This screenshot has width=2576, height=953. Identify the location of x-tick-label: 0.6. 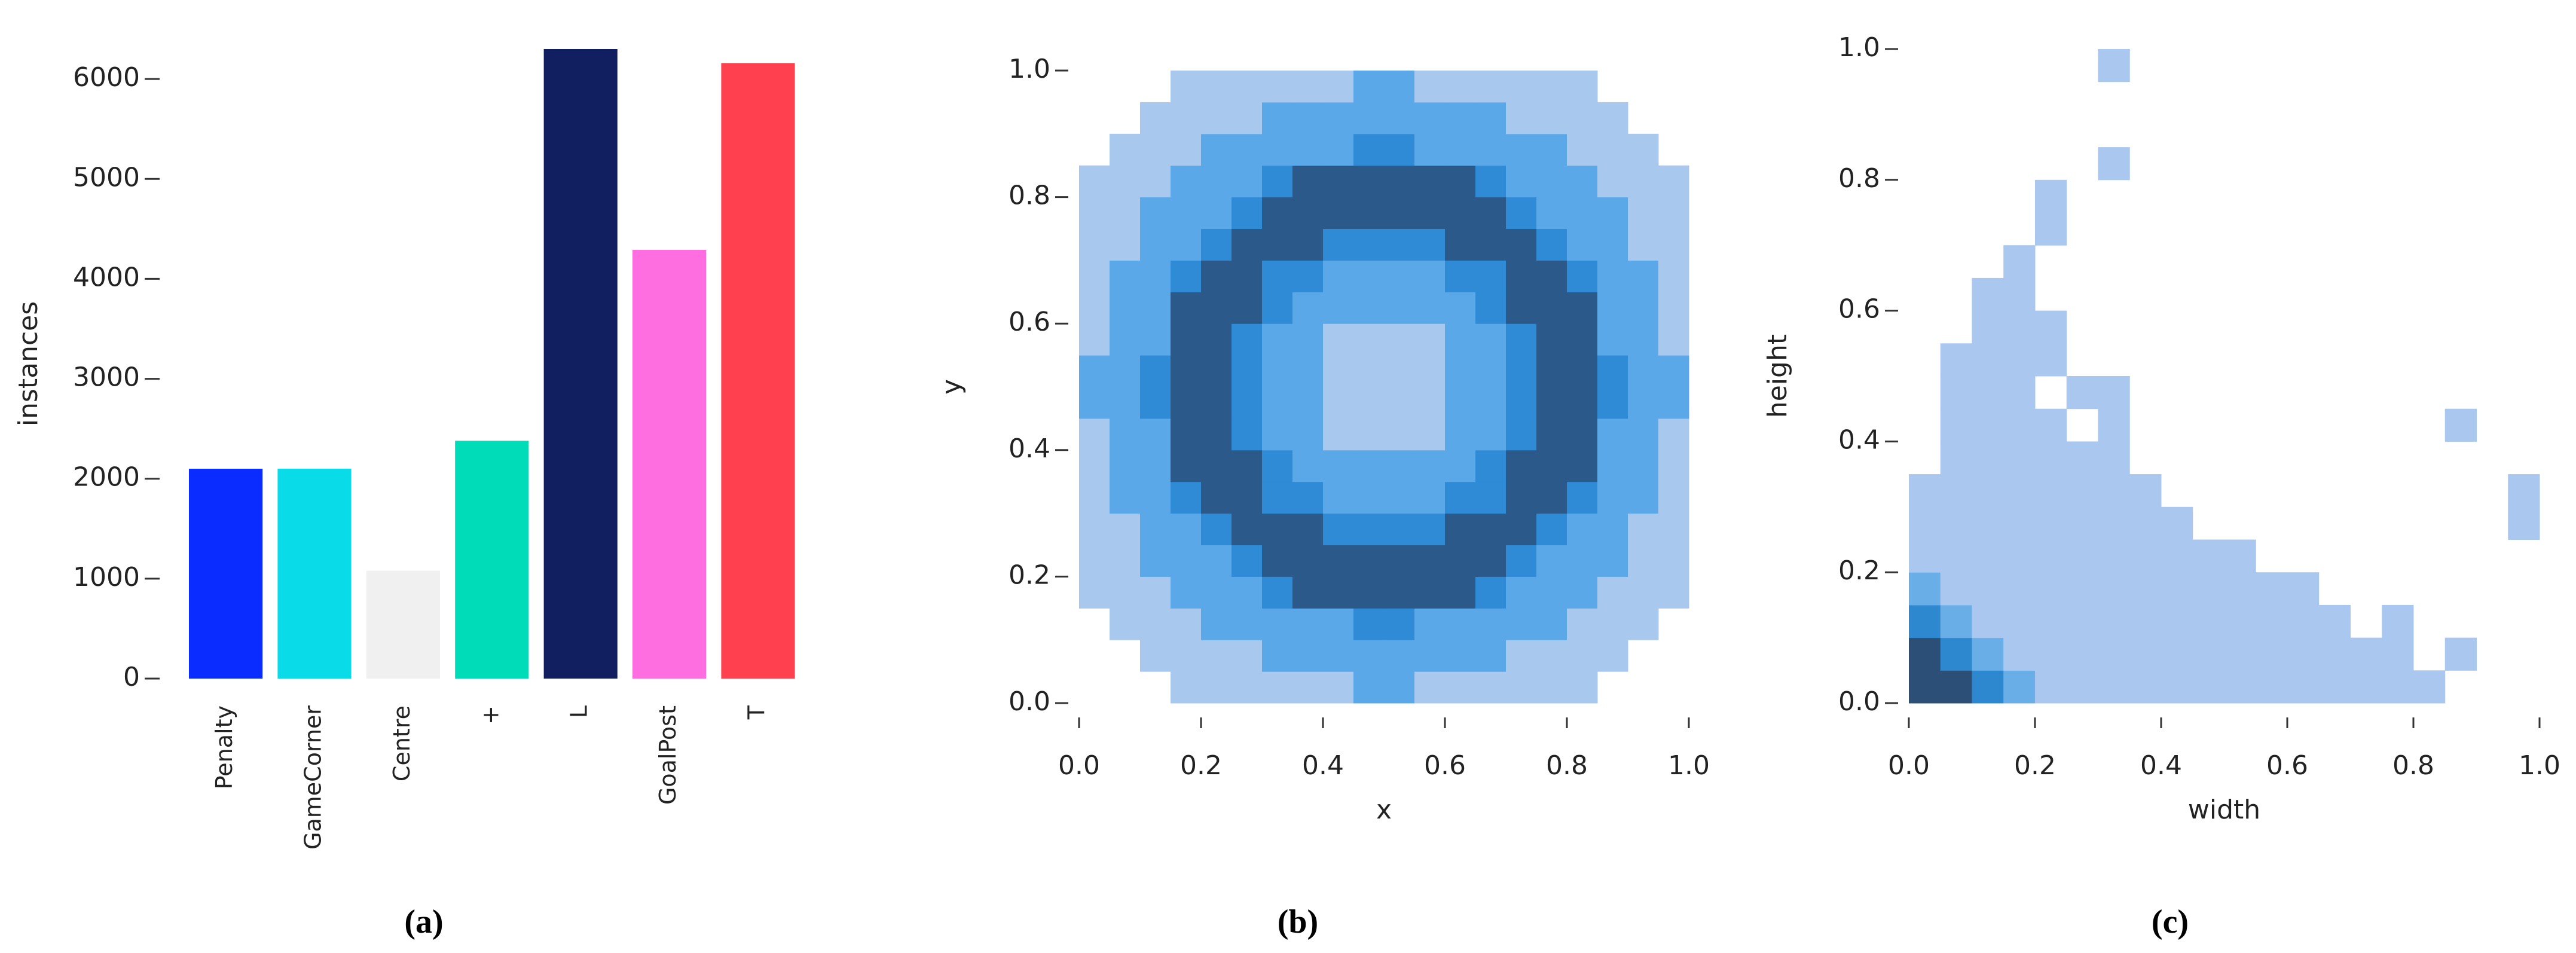
(1445, 766).